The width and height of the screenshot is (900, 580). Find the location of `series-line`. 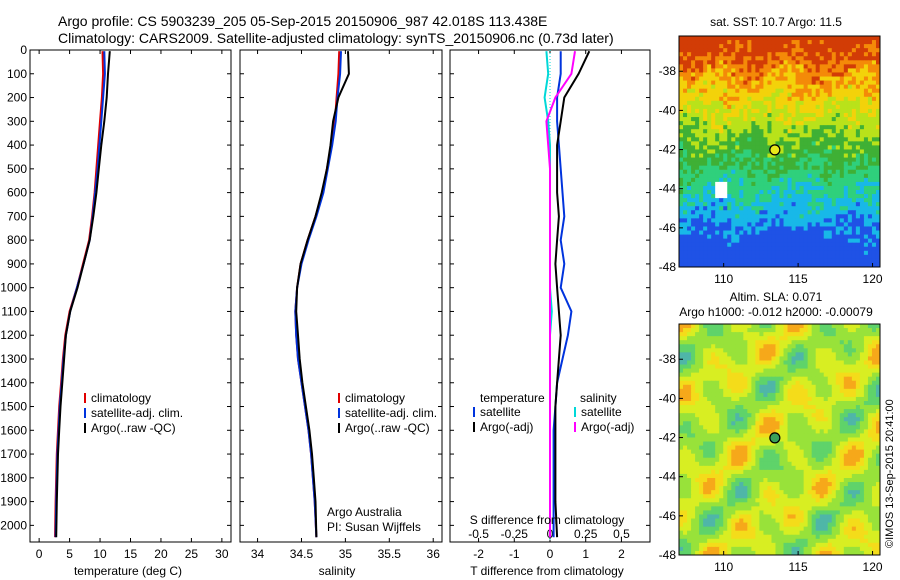

series-line is located at coordinates (83, 294).